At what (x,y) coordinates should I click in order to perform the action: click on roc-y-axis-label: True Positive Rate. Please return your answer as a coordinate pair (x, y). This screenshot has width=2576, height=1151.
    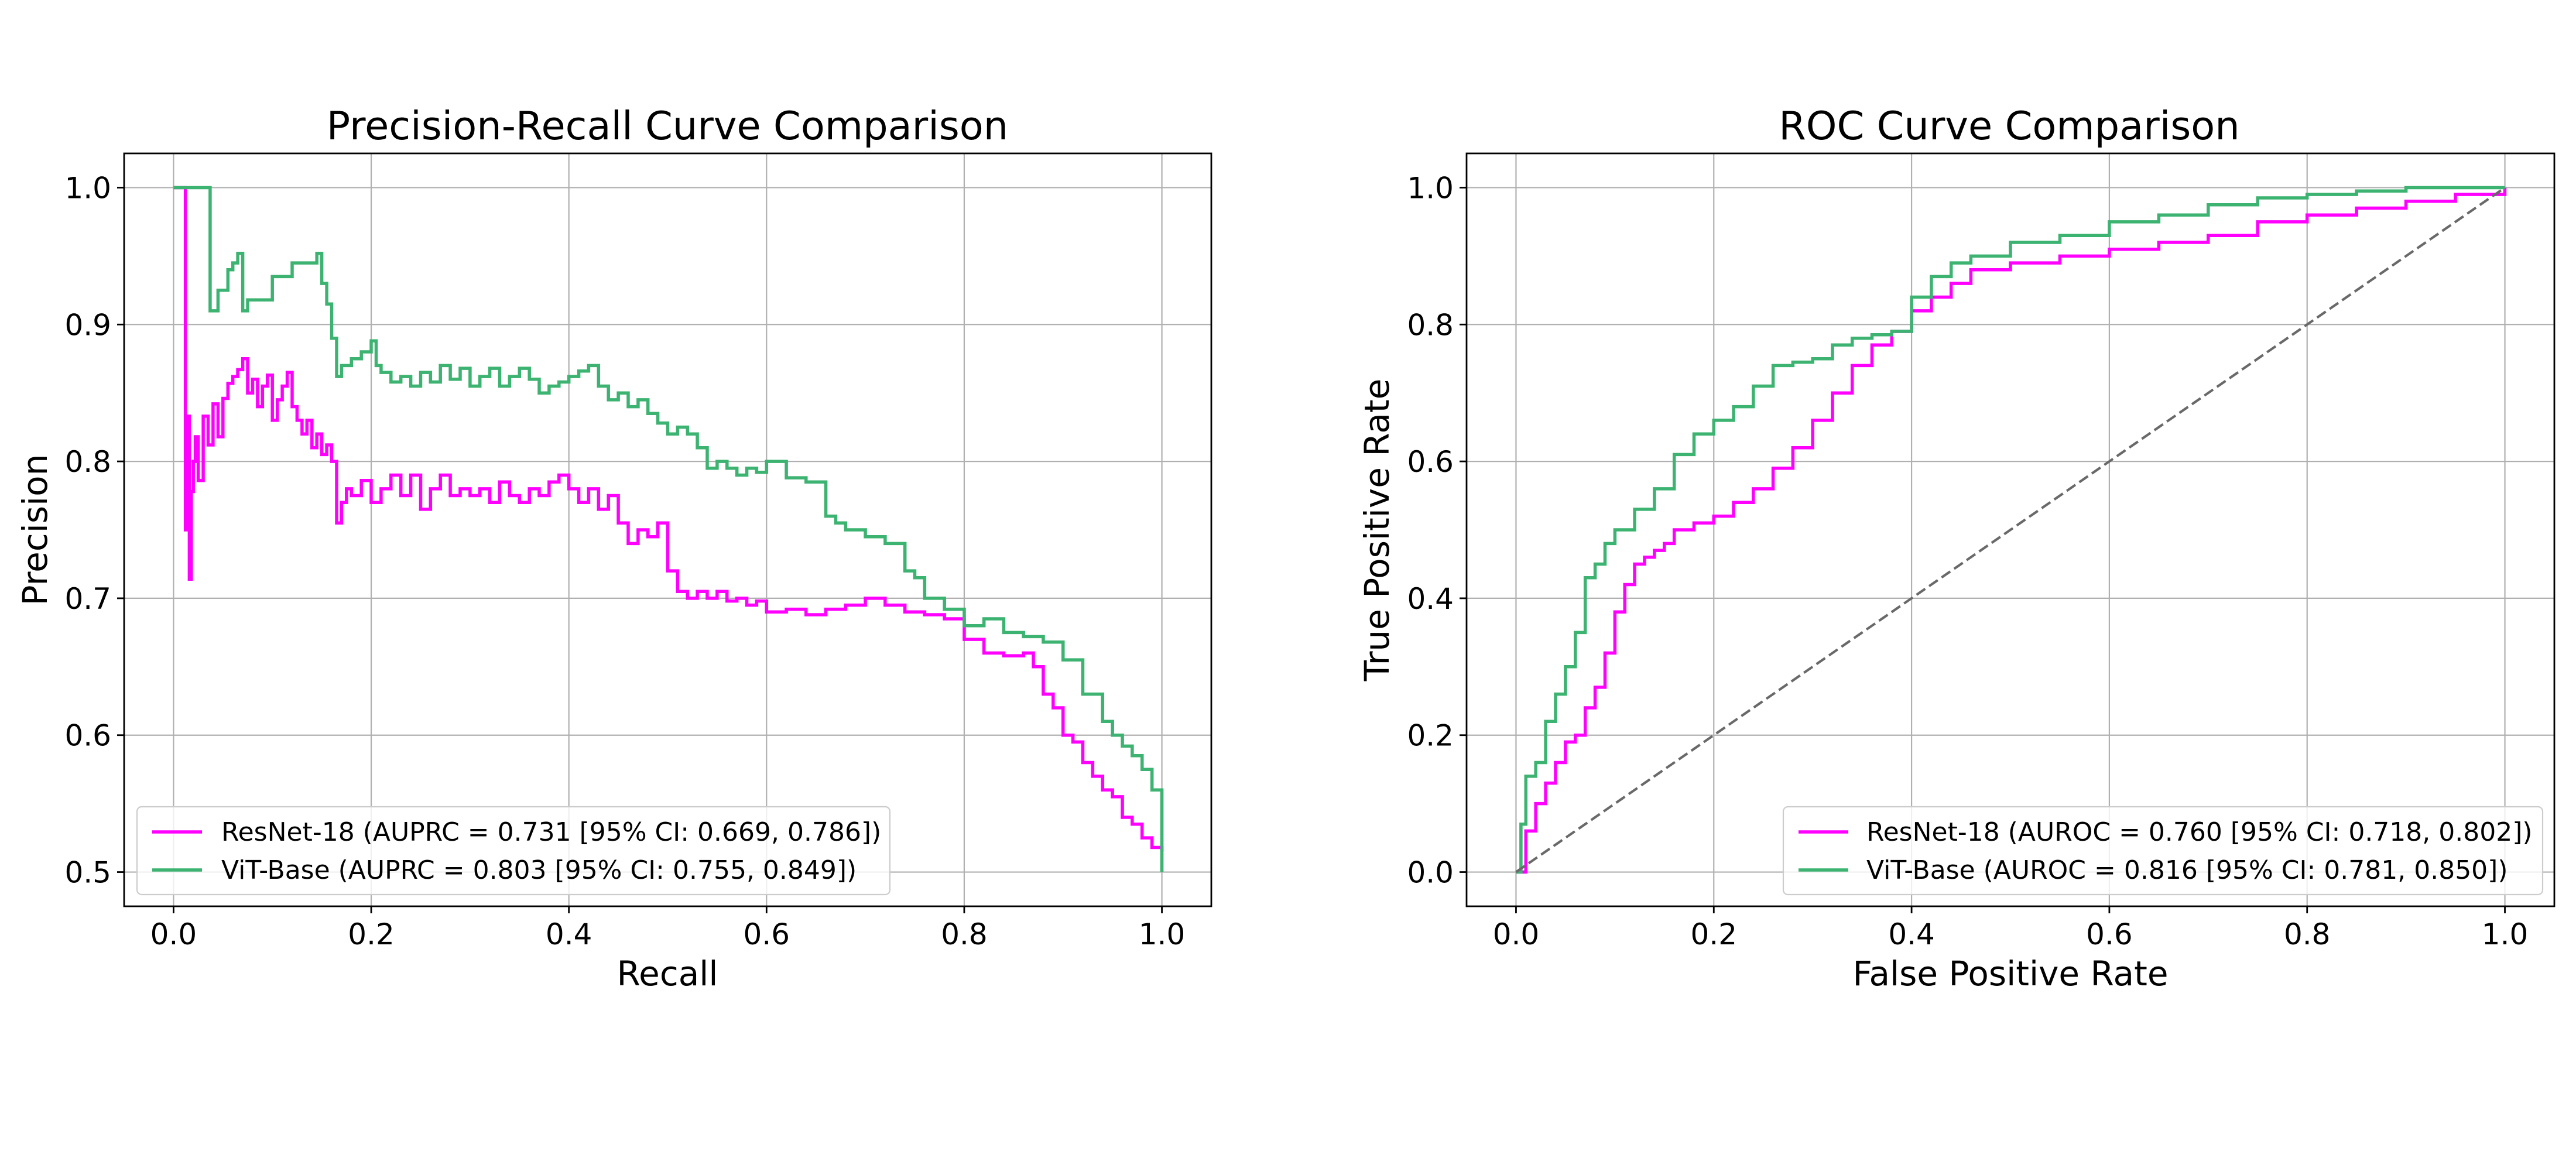
    Looking at the image, I should click on (1377, 530).